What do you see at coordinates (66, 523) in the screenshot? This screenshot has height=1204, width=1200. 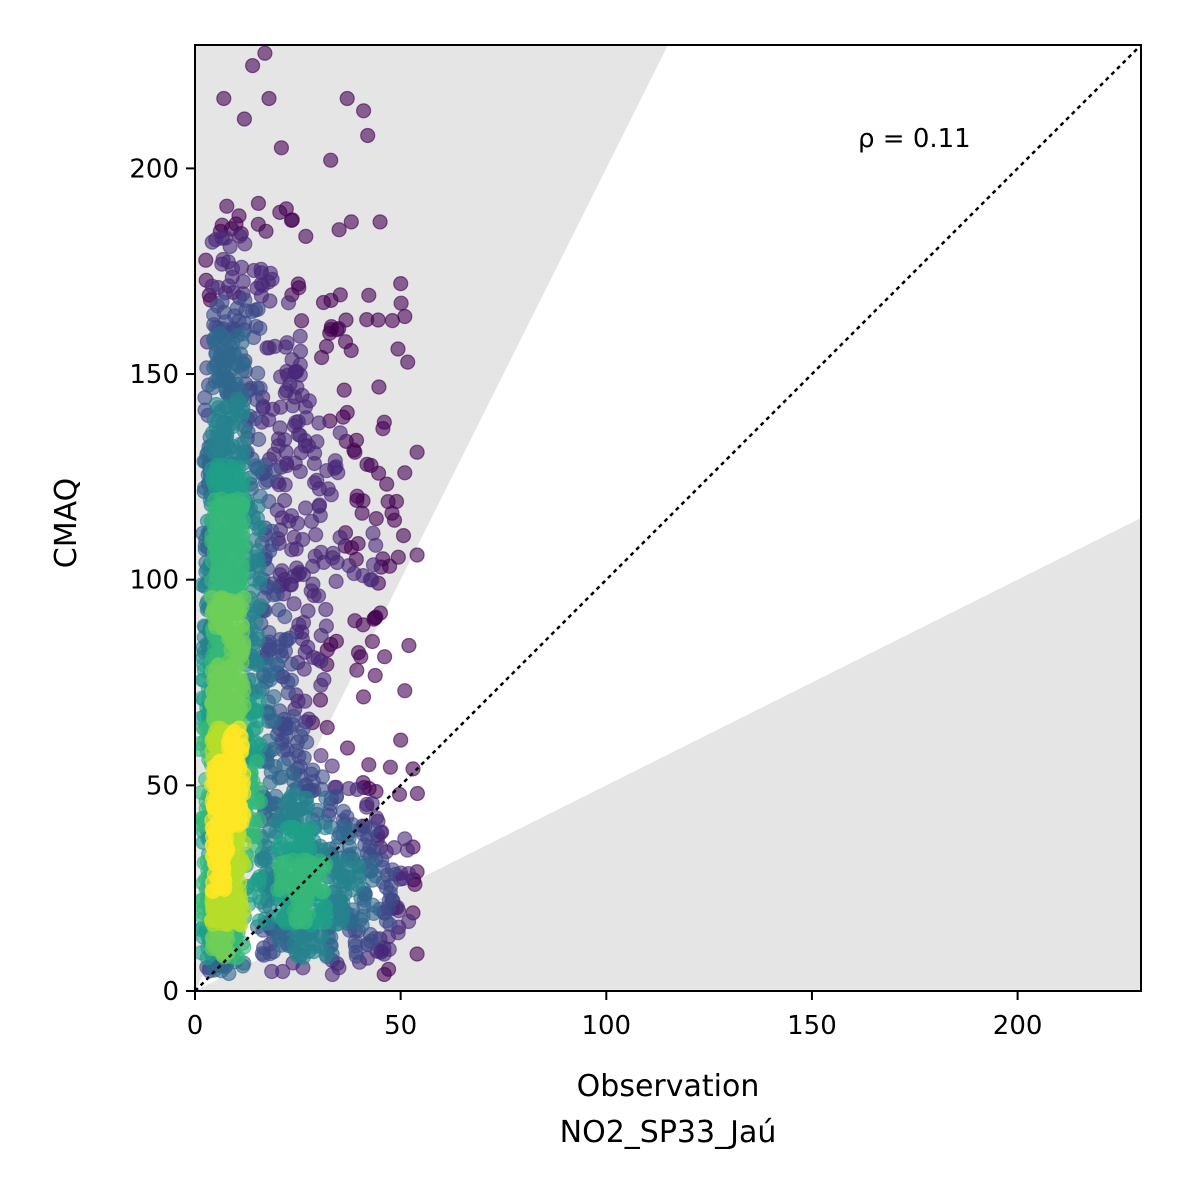 I see `y-axis-label: CMAQ` at bounding box center [66, 523].